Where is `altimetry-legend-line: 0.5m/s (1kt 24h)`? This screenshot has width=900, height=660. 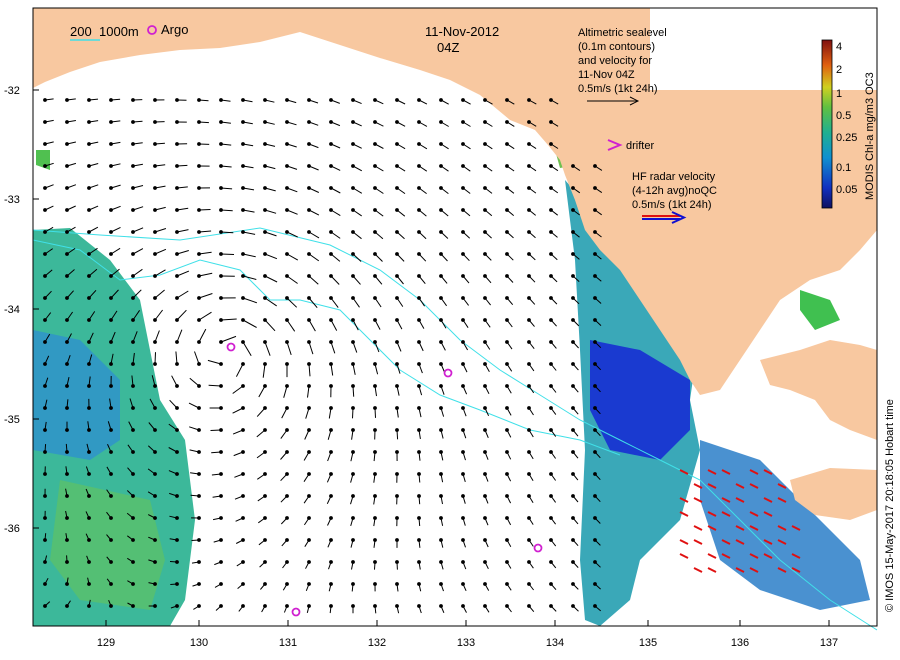
altimetry-legend-line: 0.5m/s (1kt 24h) is located at coordinates (617, 89).